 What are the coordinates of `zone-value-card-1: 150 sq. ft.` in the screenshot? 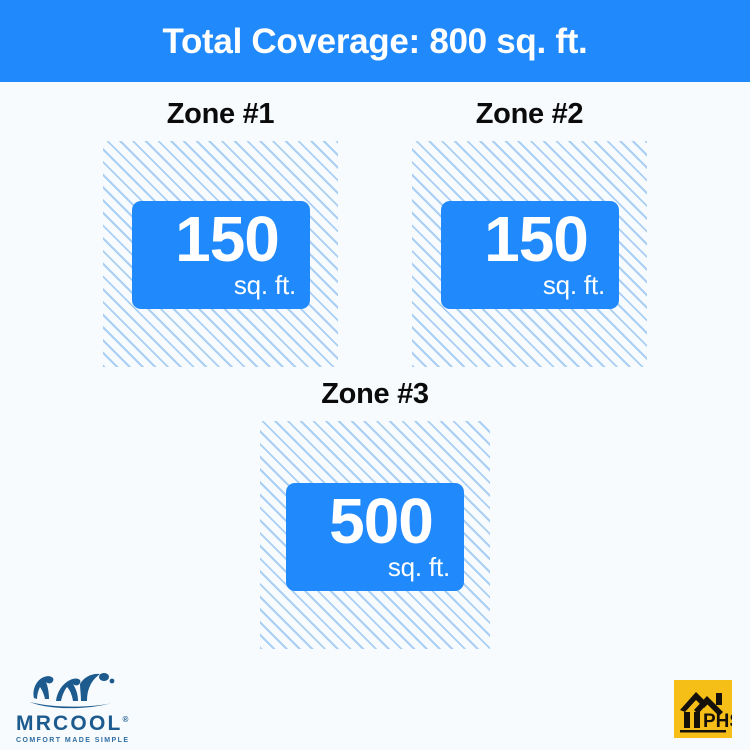 It's located at (221, 255).